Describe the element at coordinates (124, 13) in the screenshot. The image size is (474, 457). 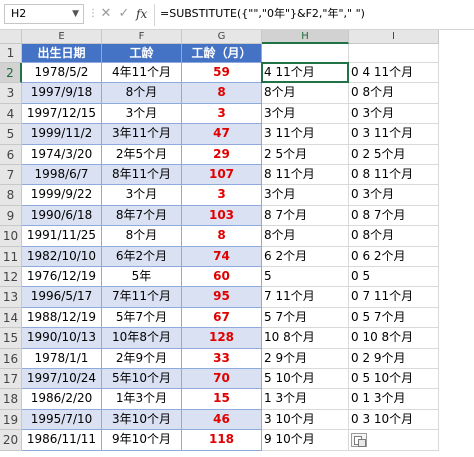
I see `enter-button: ✓` at that location.